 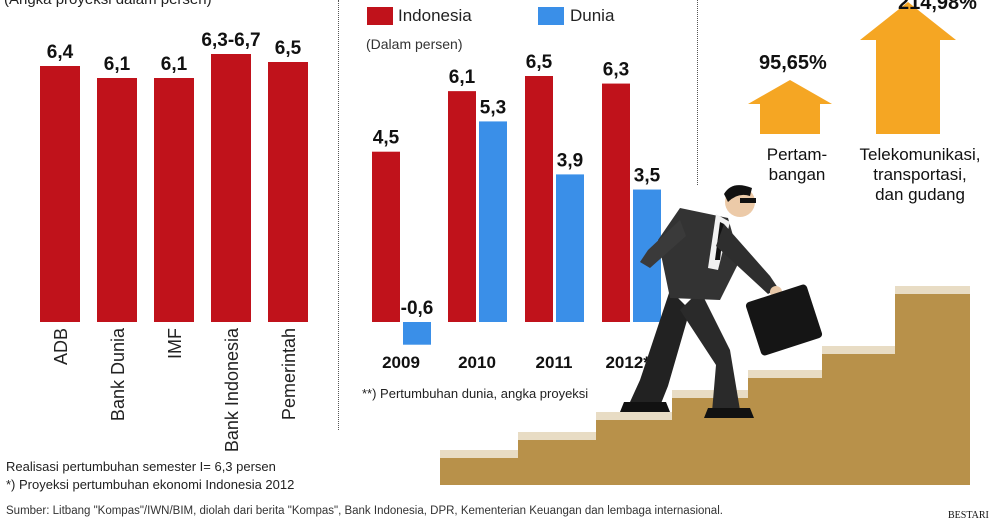 What do you see at coordinates (417, 308) in the screenshot?
I see `bar-value-label-dunia-0: -0,6` at bounding box center [417, 308].